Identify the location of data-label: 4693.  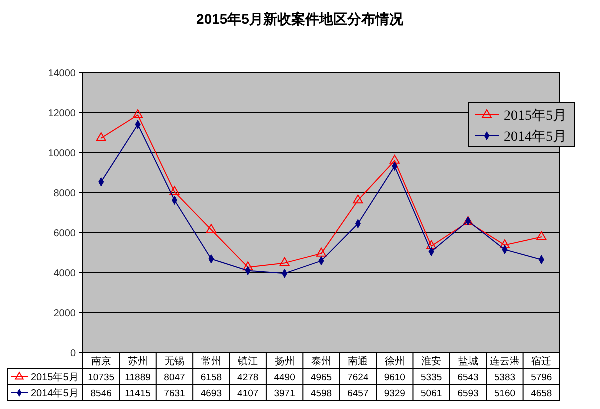
(211, 394).